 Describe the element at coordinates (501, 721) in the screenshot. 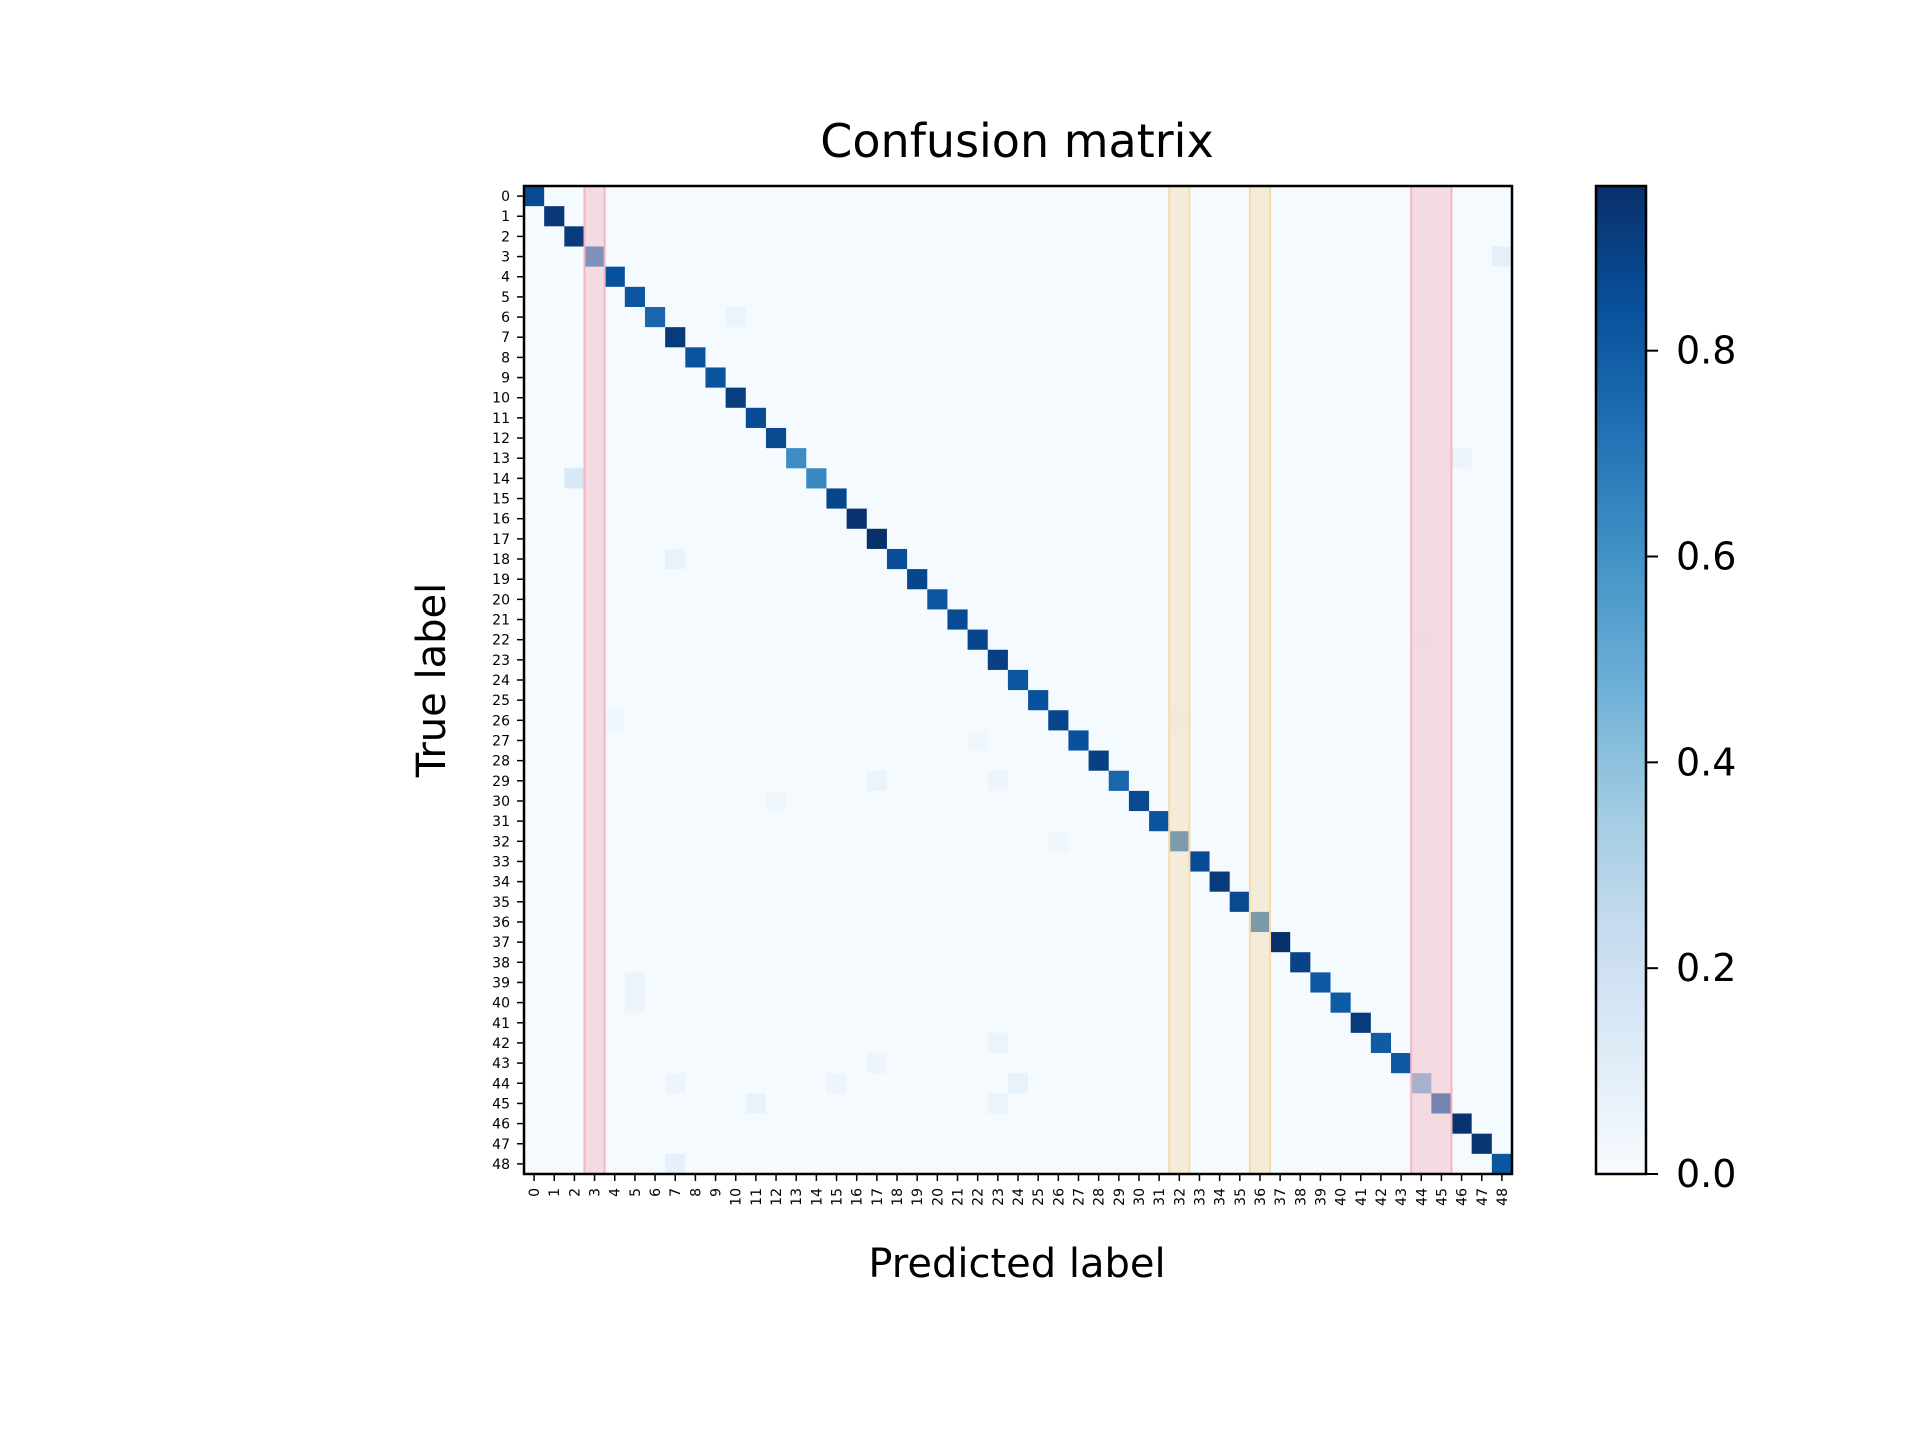

I see `y-tick-label-26: 26` at that location.